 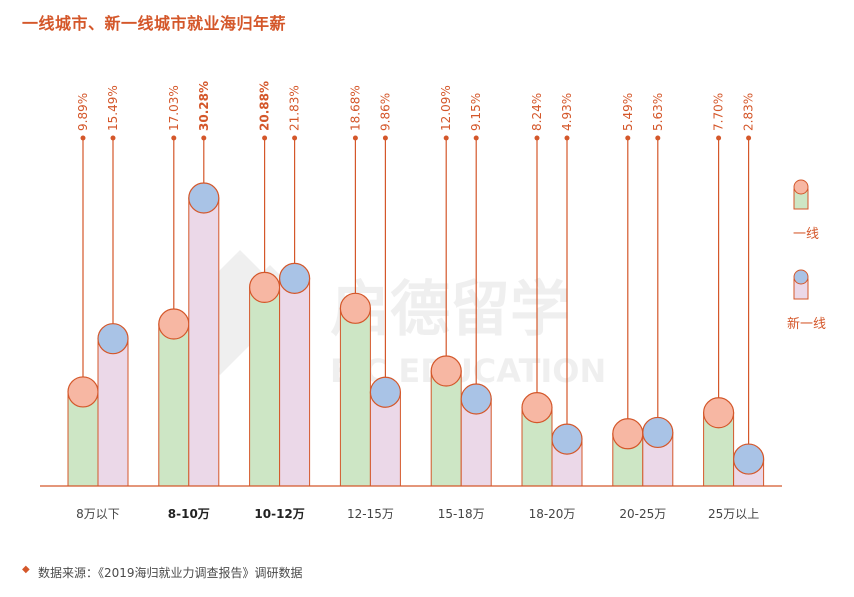 What do you see at coordinates (642, 514) in the screenshot?
I see `x-tick-label: 20-25万` at bounding box center [642, 514].